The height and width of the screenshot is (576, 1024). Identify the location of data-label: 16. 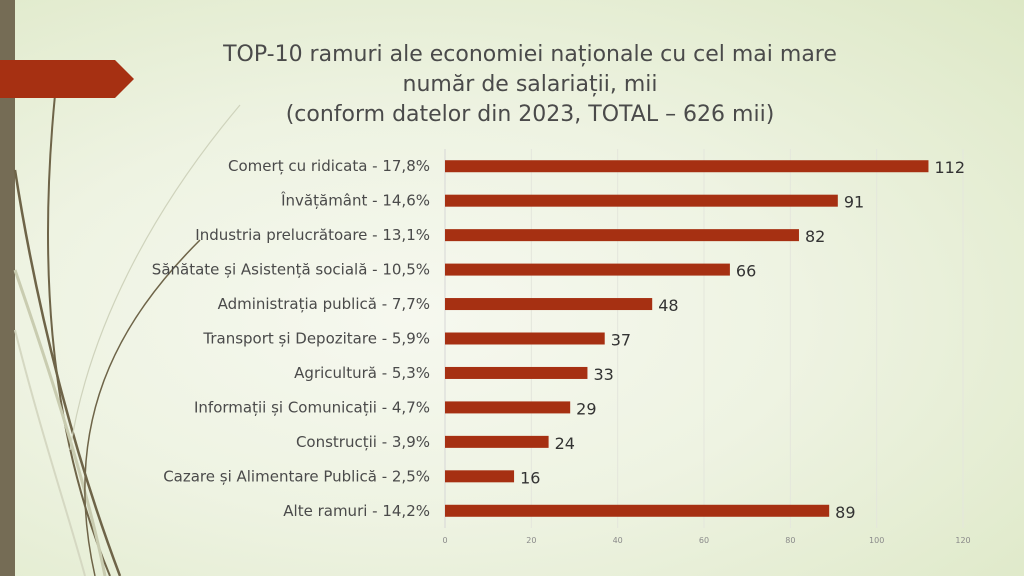
(530, 477).